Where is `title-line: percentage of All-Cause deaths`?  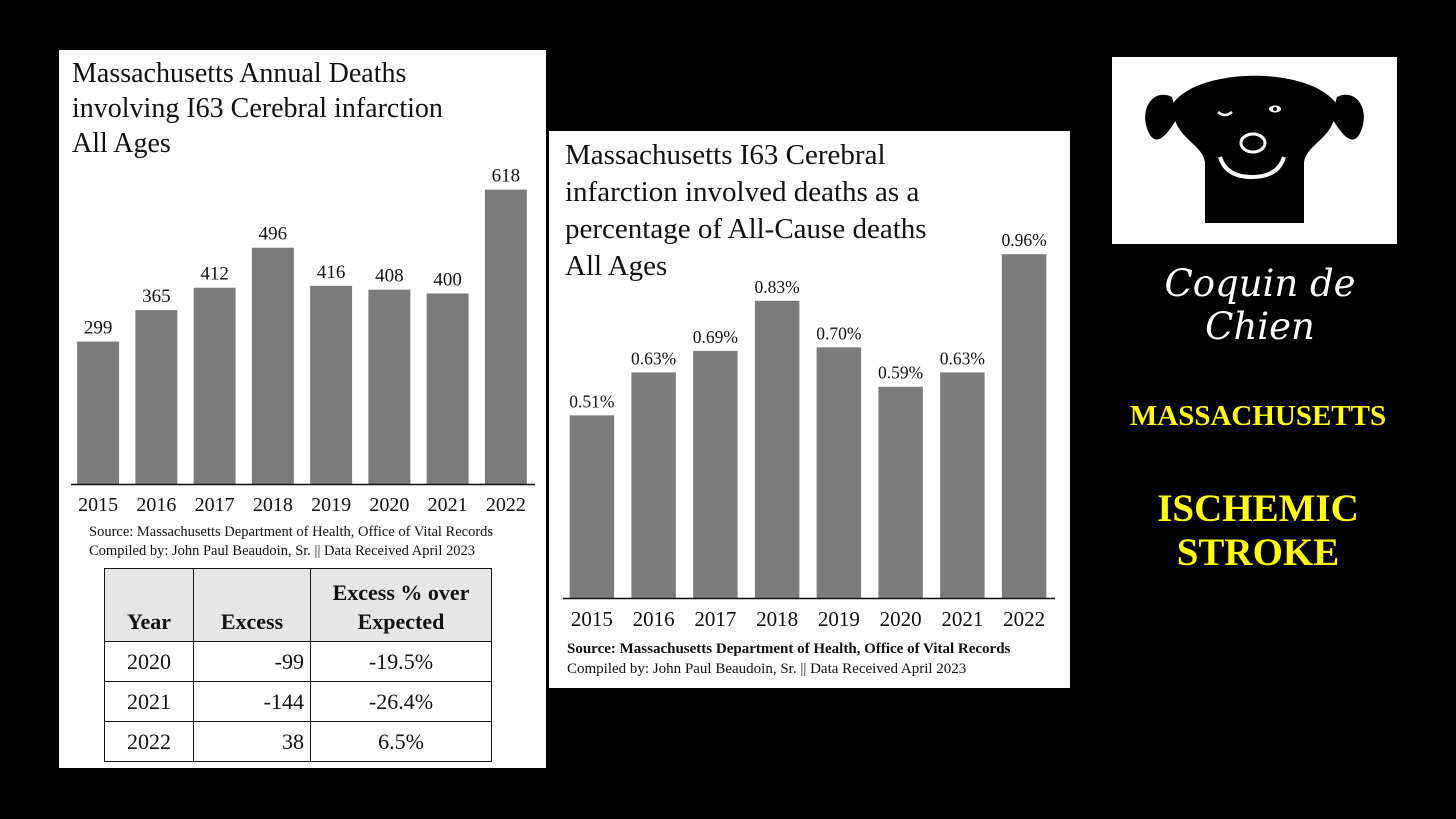 title-line: percentage of All-Cause deaths is located at coordinates (746, 229).